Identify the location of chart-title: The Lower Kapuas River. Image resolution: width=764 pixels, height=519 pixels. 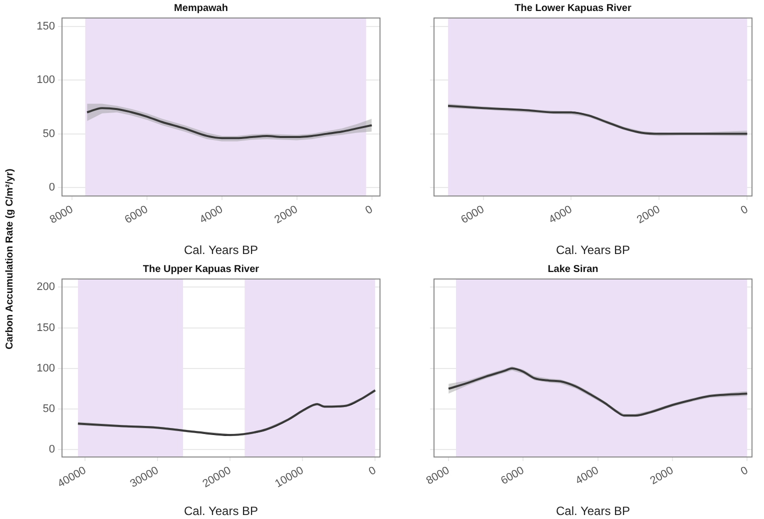
(573, 8).